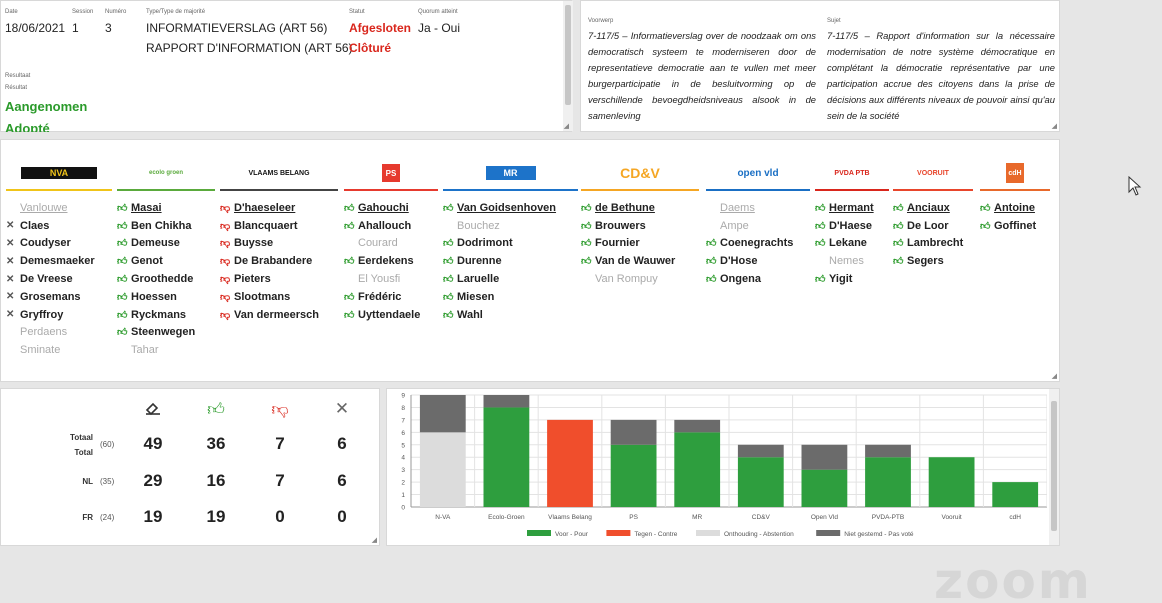 This screenshot has height=603, width=1162. Describe the element at coordinates (59, 333) in the screenshot. I see `member-absent: Perdaens` at that location.